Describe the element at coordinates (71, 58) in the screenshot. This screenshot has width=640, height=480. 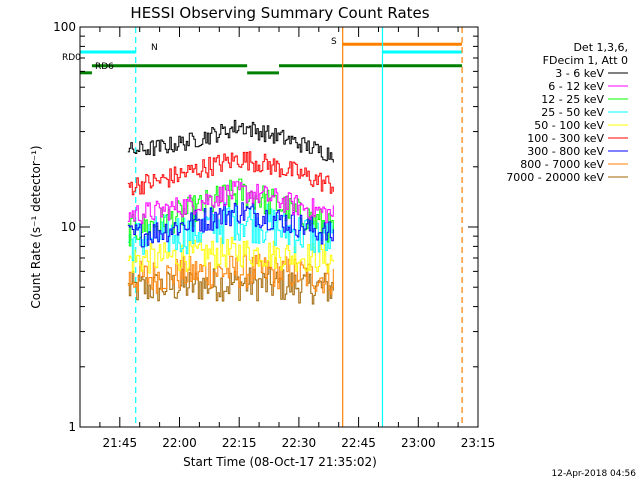
I see `flag-label-rd0: RD0` at that location.